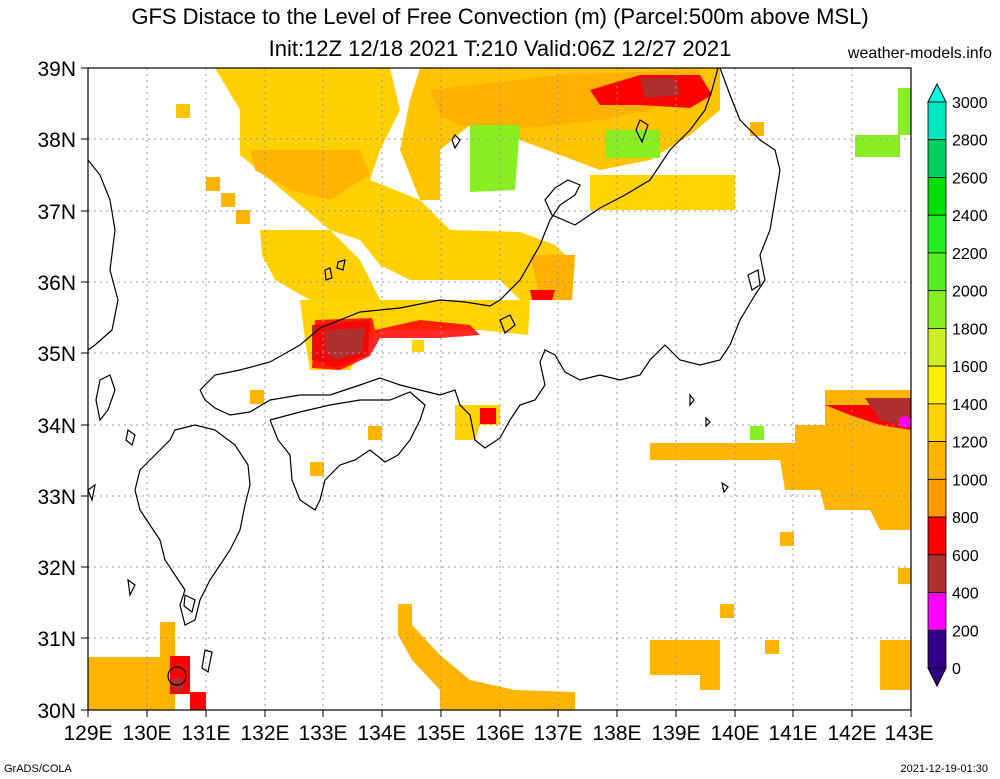 The image size is (1000, 779). What do you see at coordinates (965, 594) in the screenshot?
I see `colorbar-label: 400` at bounding box center [965, 594].